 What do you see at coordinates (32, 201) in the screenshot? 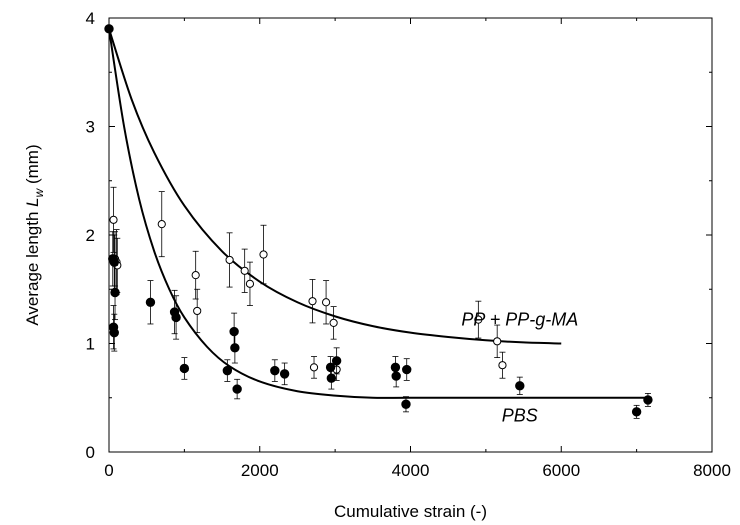
I see `y-axis-label-var: L` at bounding box center [32, 201].